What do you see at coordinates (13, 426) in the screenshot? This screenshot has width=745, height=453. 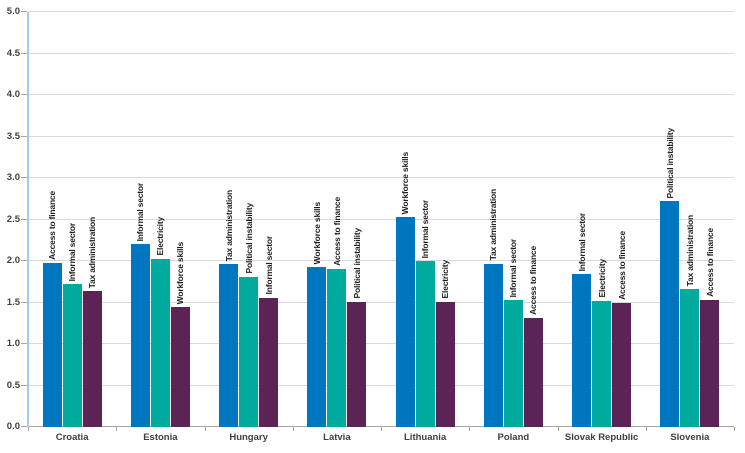 I see `y-tick-label: 0.0` at bounding box center [13, 426].